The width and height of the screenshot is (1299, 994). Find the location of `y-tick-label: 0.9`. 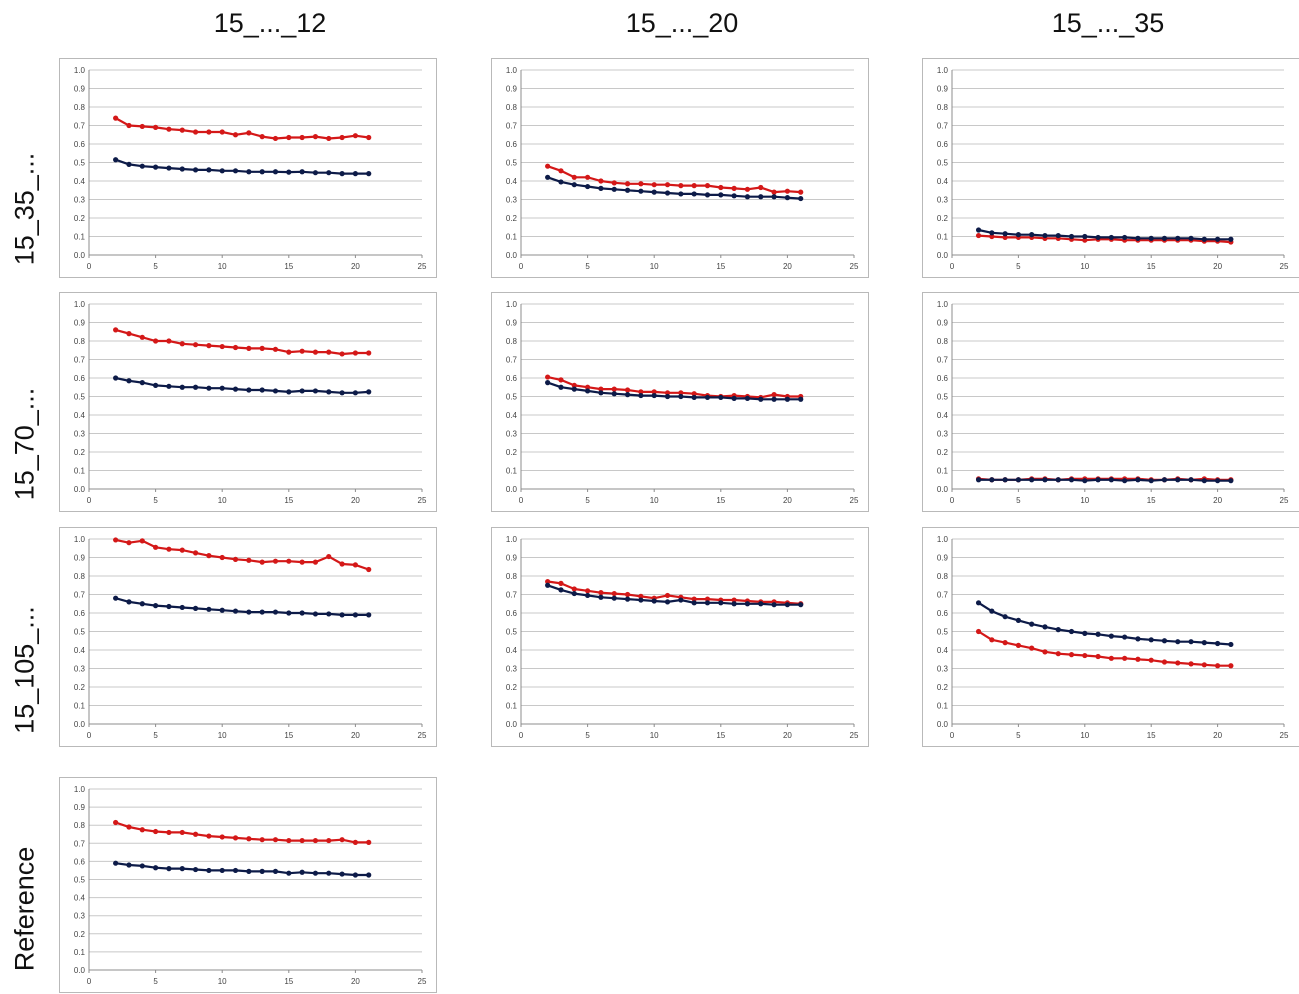

y-tick-label: 0.9 is located at coordinates (80, 807).